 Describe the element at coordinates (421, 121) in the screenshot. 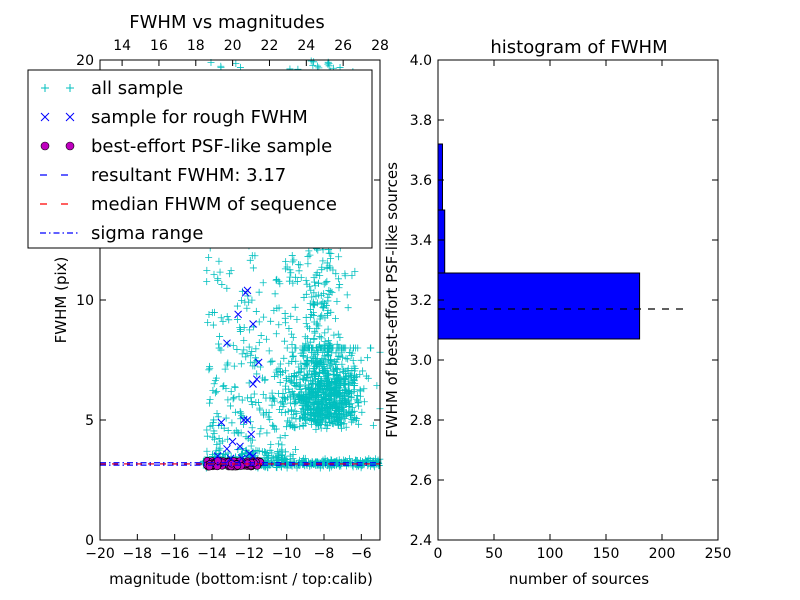

I see `hist-y-tick-label: 3.8` at that location.